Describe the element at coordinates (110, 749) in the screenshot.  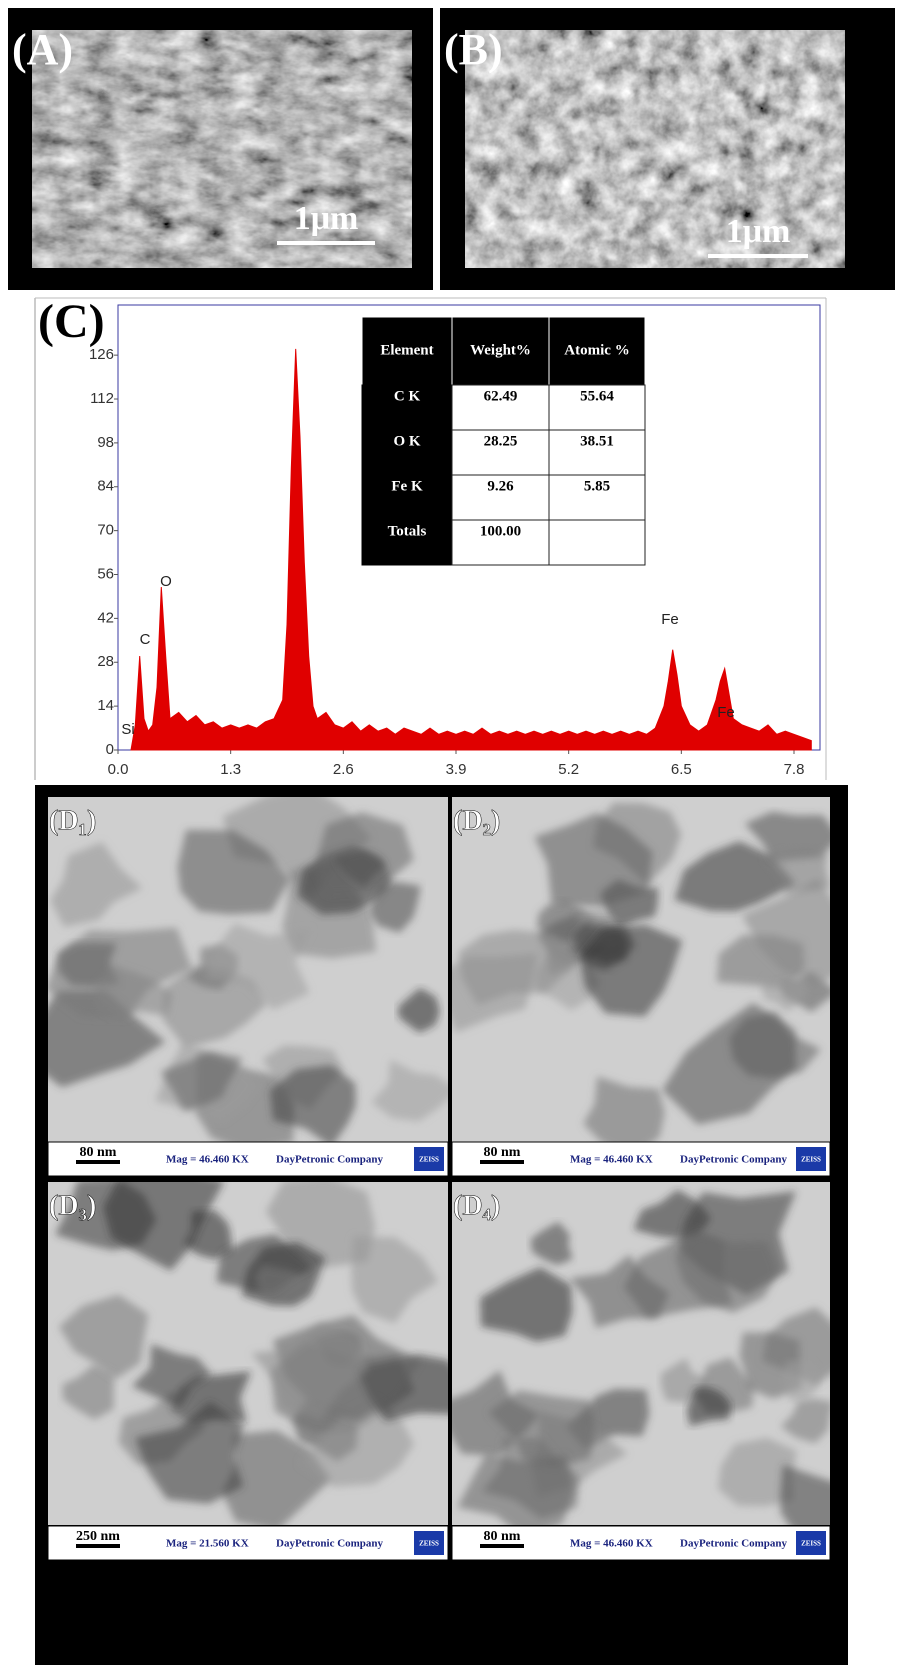
I see `y-tick-label: 0` at that location.